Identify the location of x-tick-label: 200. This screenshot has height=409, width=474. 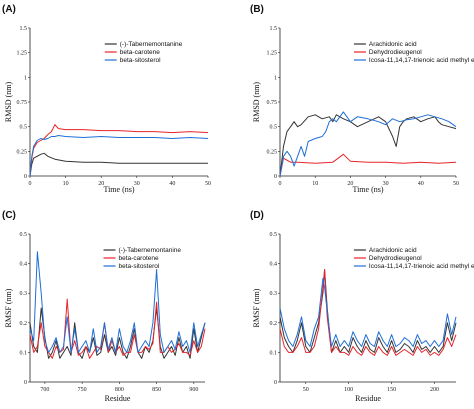
(434, 390).